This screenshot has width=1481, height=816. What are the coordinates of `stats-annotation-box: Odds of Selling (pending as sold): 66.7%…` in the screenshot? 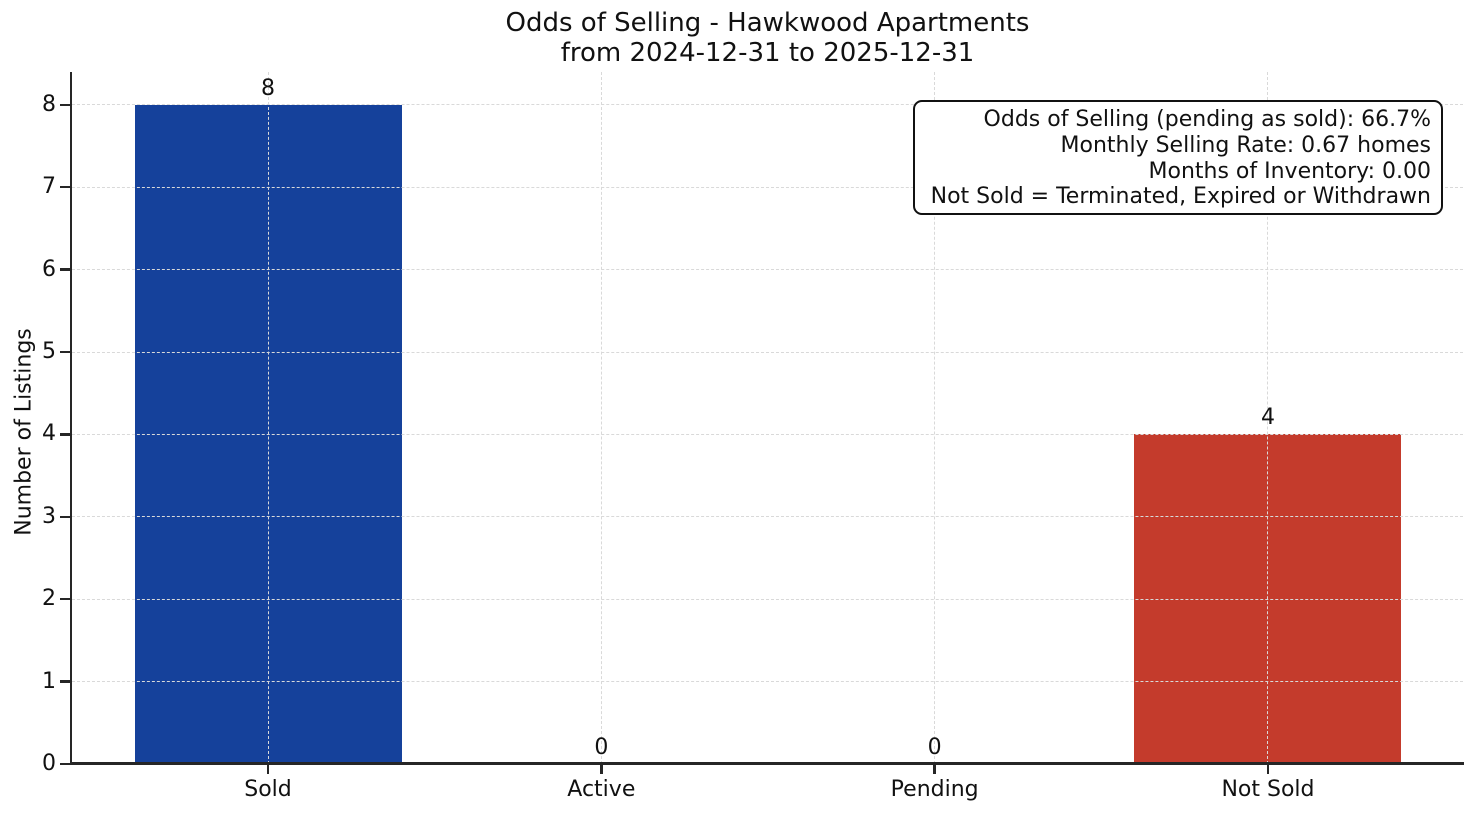 It's located at (1178, 157).